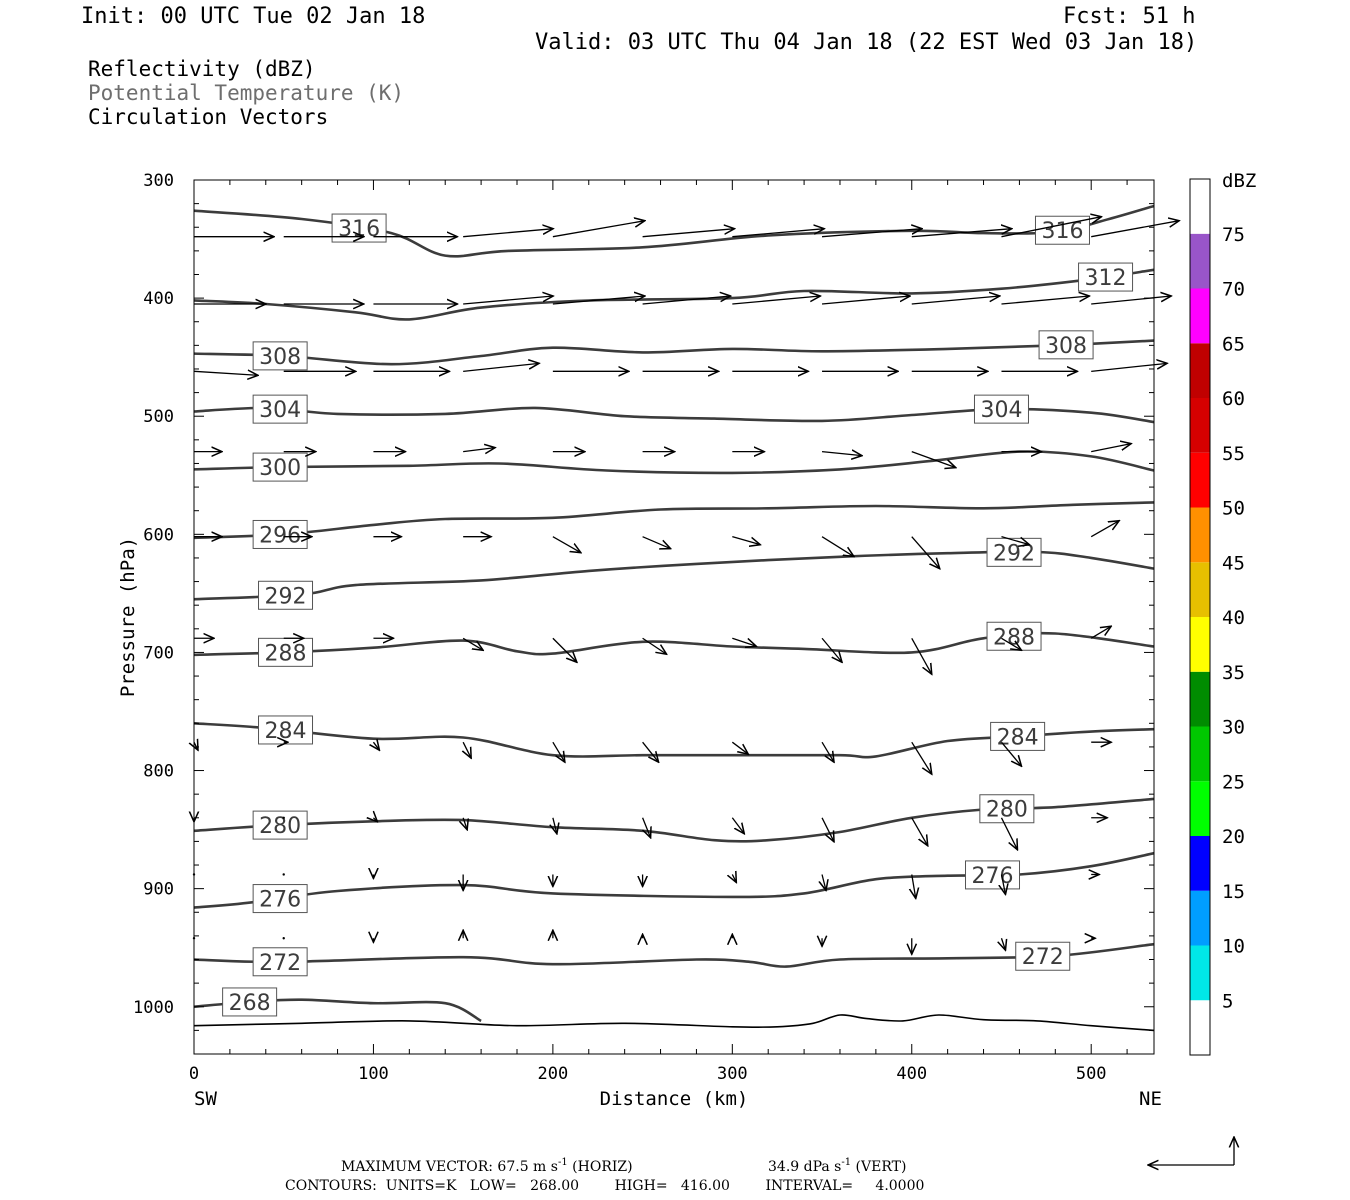 The height and width of the screenshot is (1200, 1350). What do you see at coordinates (1233, 290) in the screenshot?
I see `colorbar-tick-label: 70` at bounding box center [1233, 290].